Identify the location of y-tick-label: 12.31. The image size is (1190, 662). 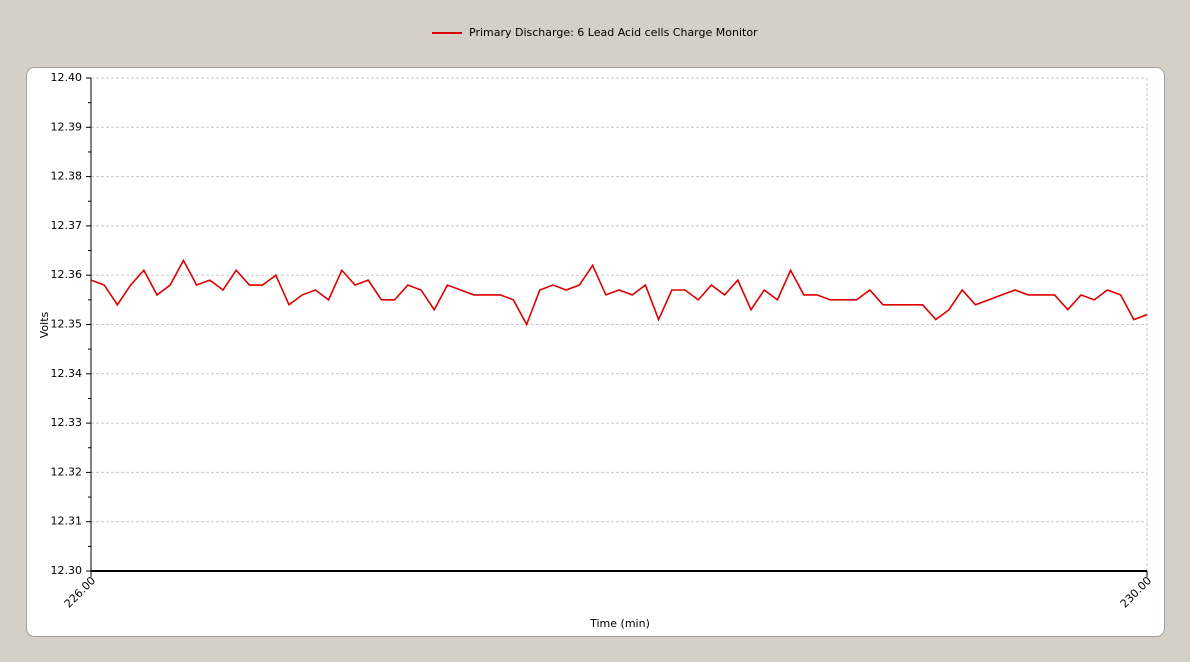
(67, 521).